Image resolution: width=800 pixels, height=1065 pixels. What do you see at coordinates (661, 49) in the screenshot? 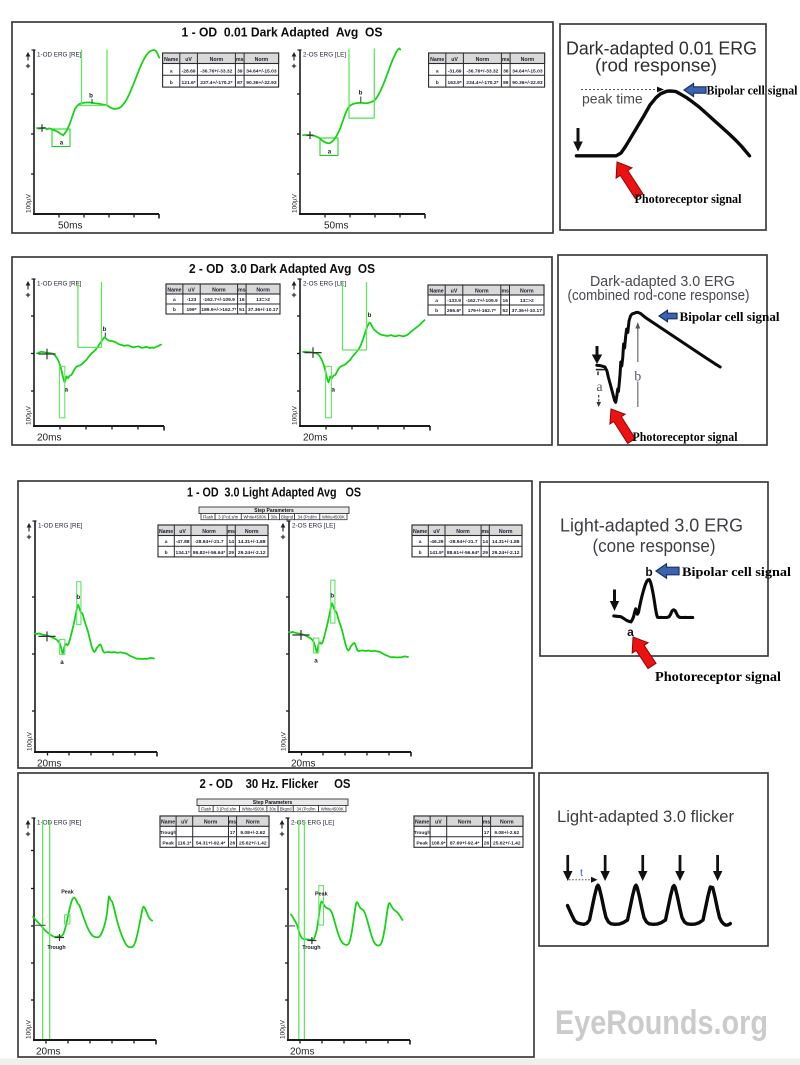
I see `svg-text: Dark-adapted 0.01 ERG` at bounding box center [661, 49].